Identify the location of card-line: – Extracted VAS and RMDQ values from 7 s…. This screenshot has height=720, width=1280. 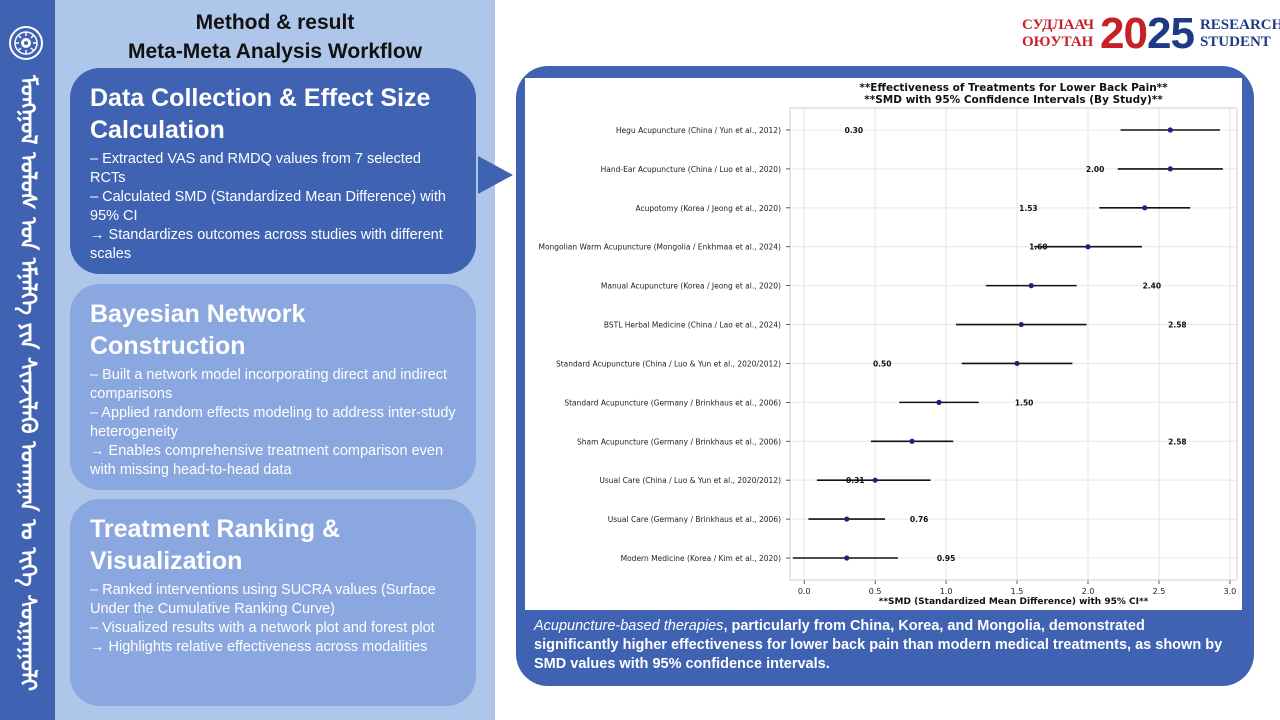
(255, 168).